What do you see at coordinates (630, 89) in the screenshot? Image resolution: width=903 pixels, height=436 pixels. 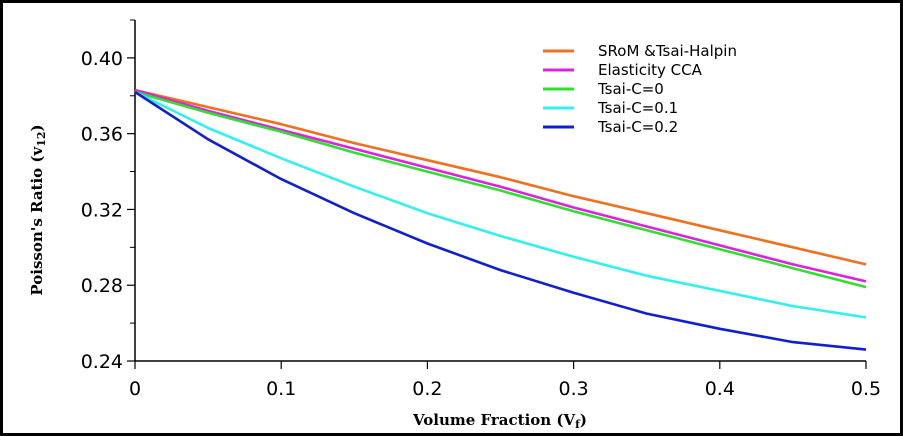 I see `legend-label-3: Tsai-C=0` at bounding box center [630, 89].